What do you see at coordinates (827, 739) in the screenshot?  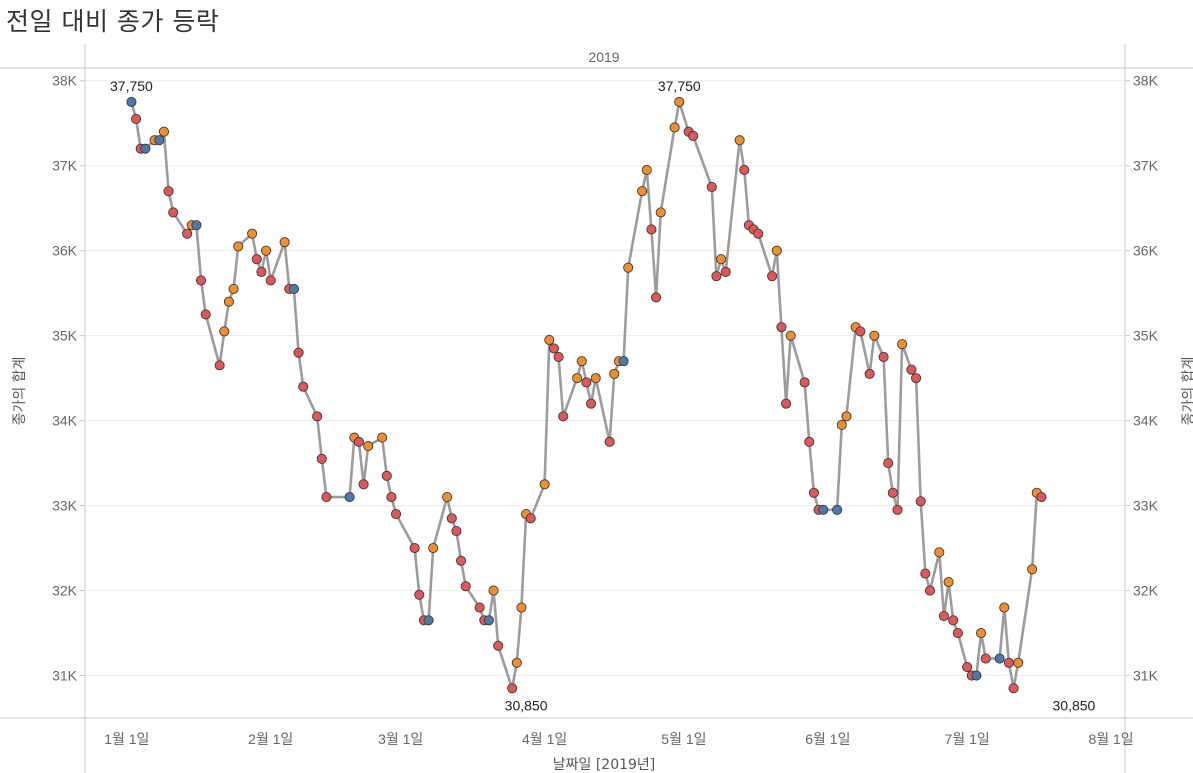 I see `x-tick-label: 6월 1일` at bounding box center [827, 739].